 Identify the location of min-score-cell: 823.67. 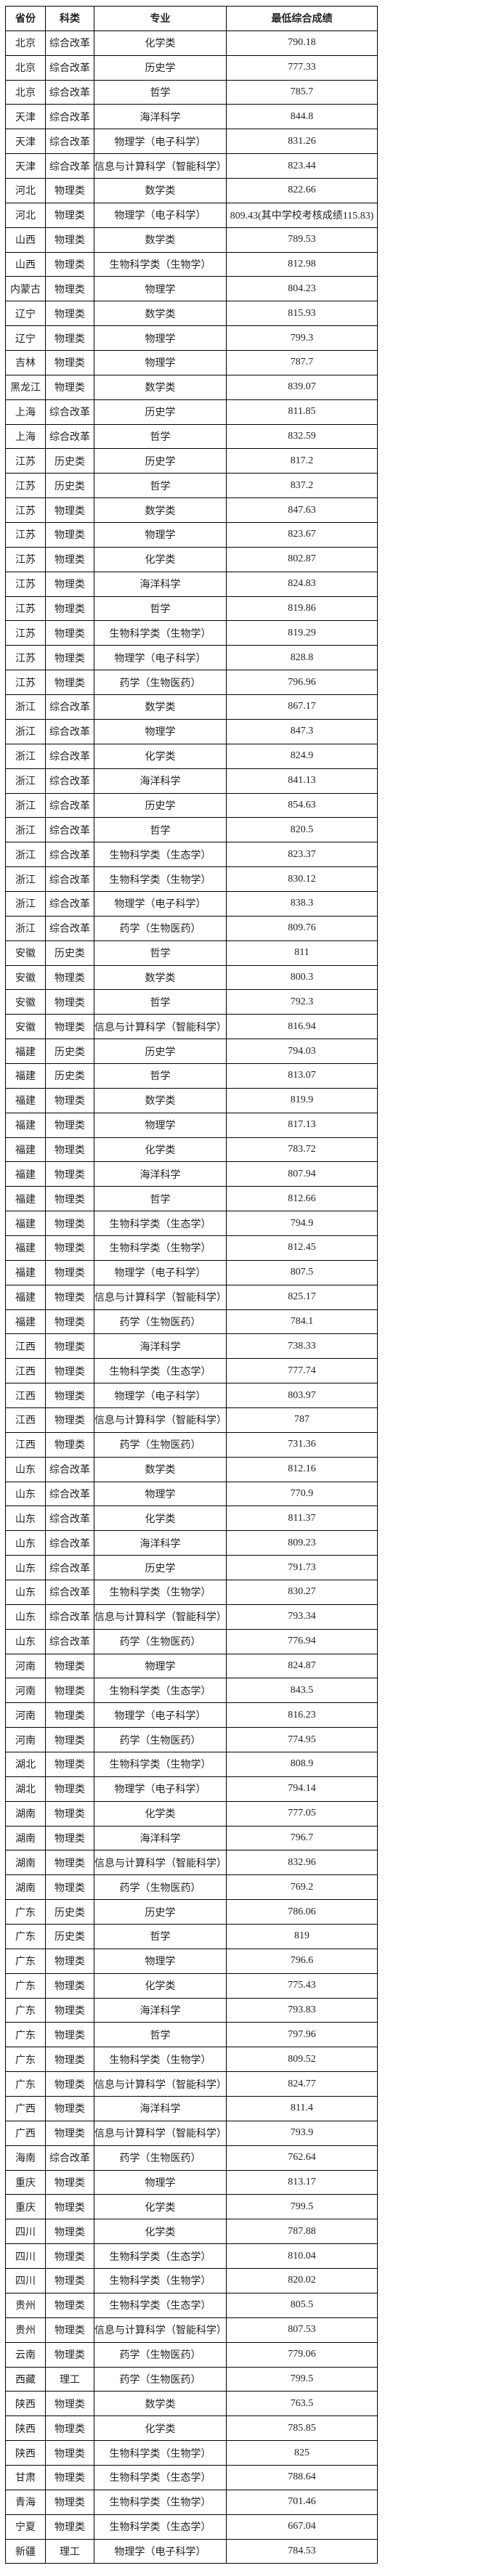
(302, 535).